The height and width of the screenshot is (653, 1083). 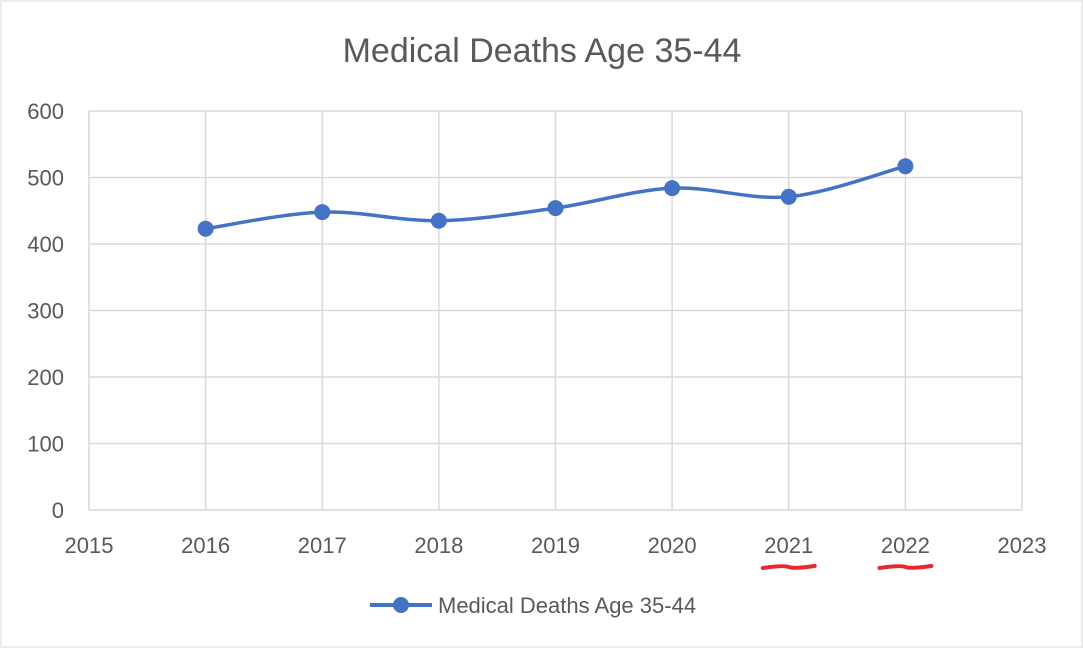 What do you see at coordinates (89, 545) in the screenshot?
I see `x-tick-label: 2015` at bounding box center [89, 545].